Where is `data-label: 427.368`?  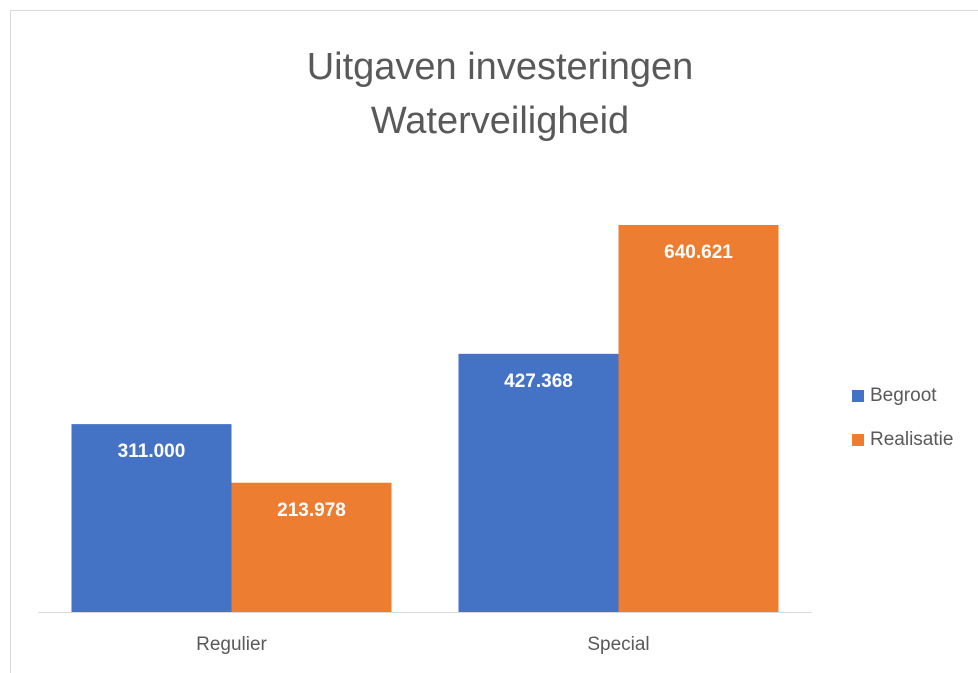 data-label: 427.368 is located at coordinates (538, 381).